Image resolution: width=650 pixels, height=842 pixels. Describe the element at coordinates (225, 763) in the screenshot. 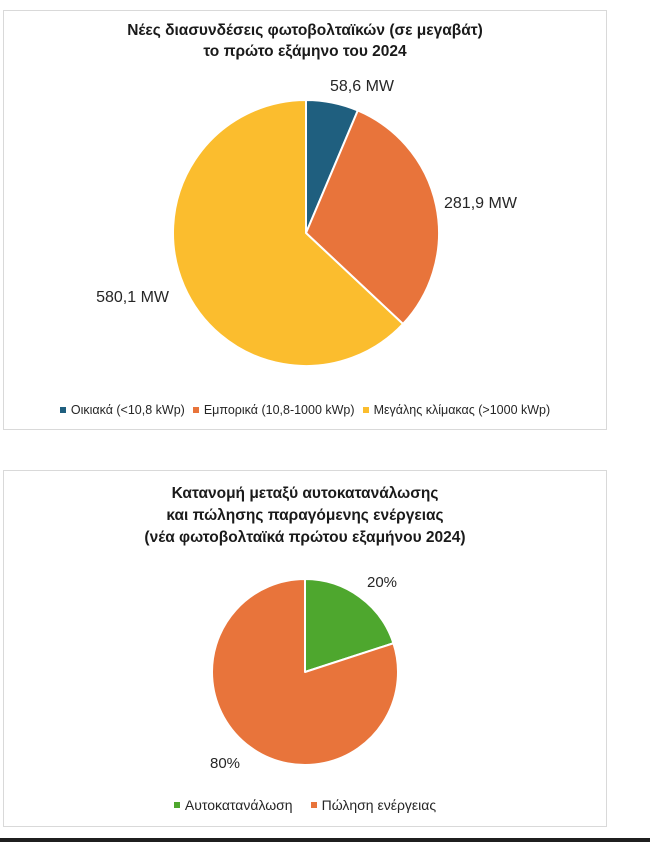

I see `data-label-1: 80%` at that location.